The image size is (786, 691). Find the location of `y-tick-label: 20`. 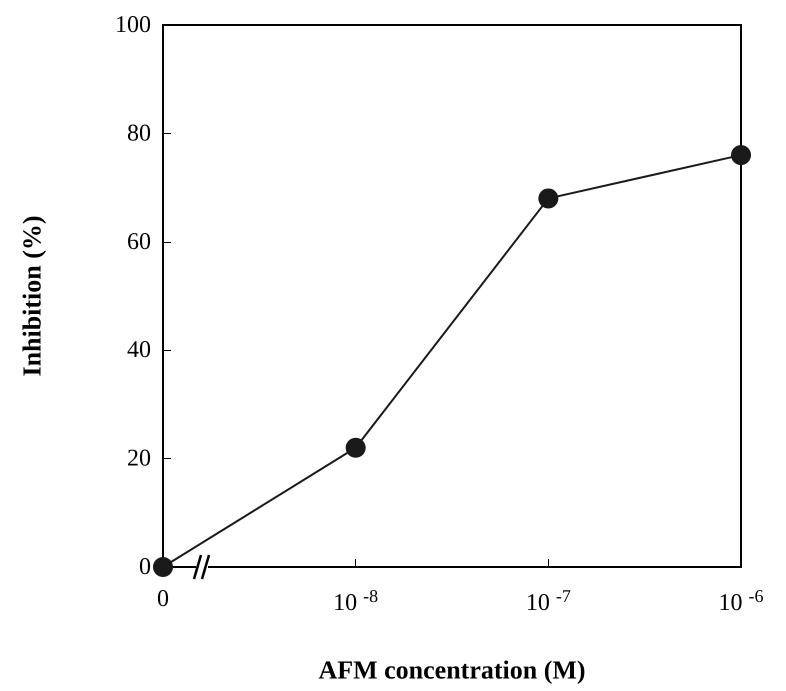

y-tick-label: 20 is located at coordinates (139, 459).